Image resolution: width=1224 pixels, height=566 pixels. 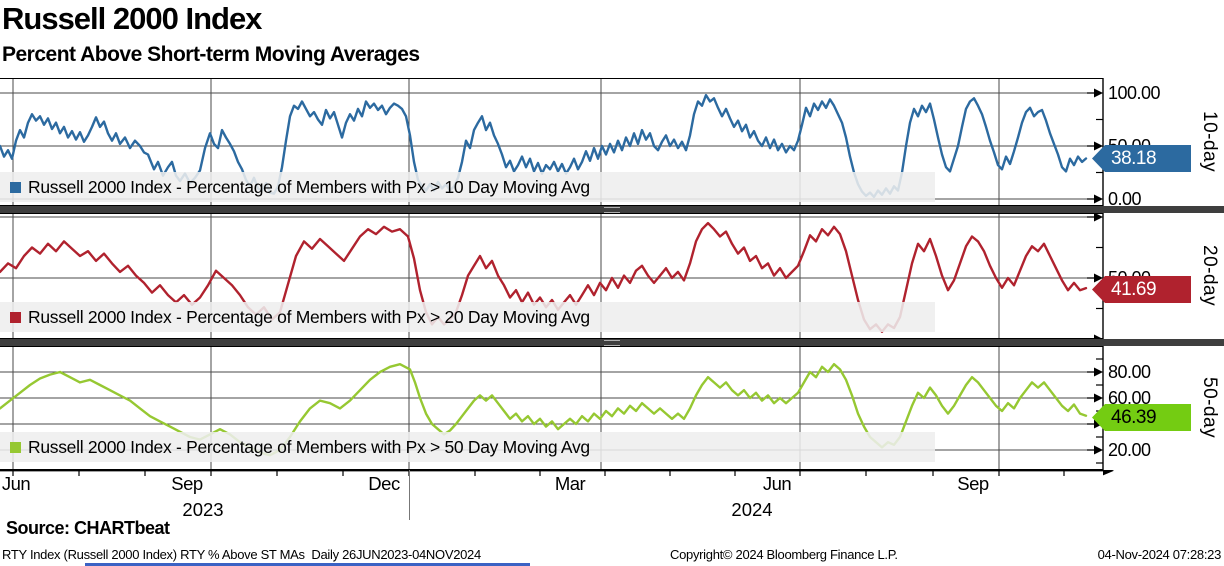 What do you see at coordinates (1125, 199) in the screenshot?
I see `y-axis-label: 0.00` at bounding box center [1125, 199].